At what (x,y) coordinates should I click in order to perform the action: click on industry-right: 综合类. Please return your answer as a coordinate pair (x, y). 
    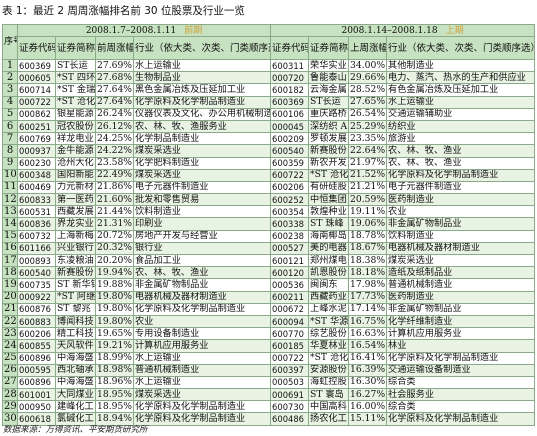
    Looking at the image, I should click on (461, 407).